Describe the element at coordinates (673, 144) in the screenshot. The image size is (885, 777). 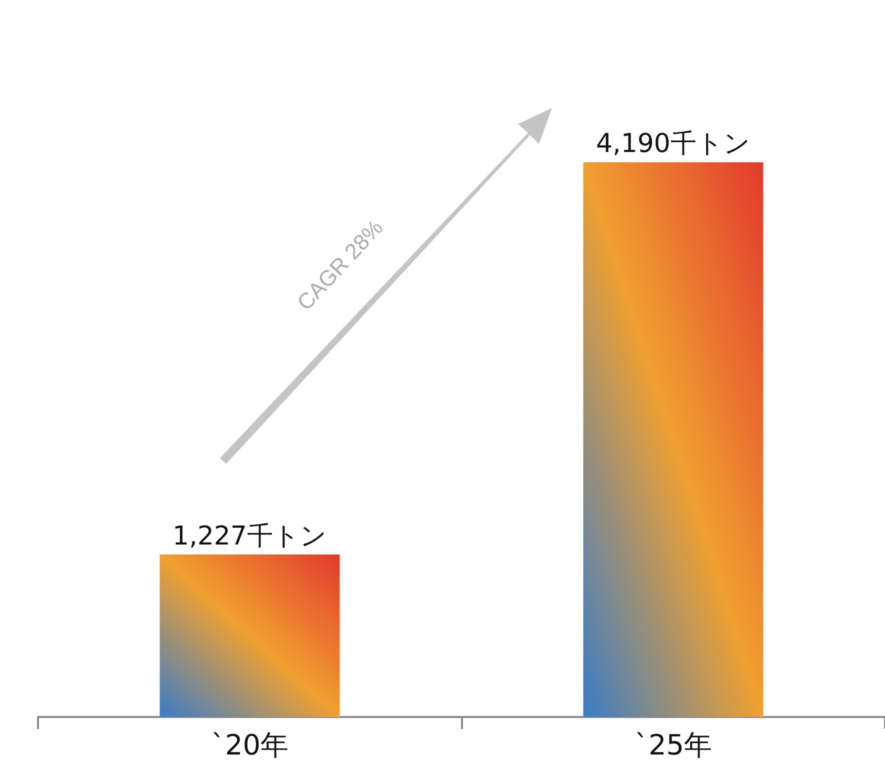
I see `data-label: 4,190千トン` at that location.